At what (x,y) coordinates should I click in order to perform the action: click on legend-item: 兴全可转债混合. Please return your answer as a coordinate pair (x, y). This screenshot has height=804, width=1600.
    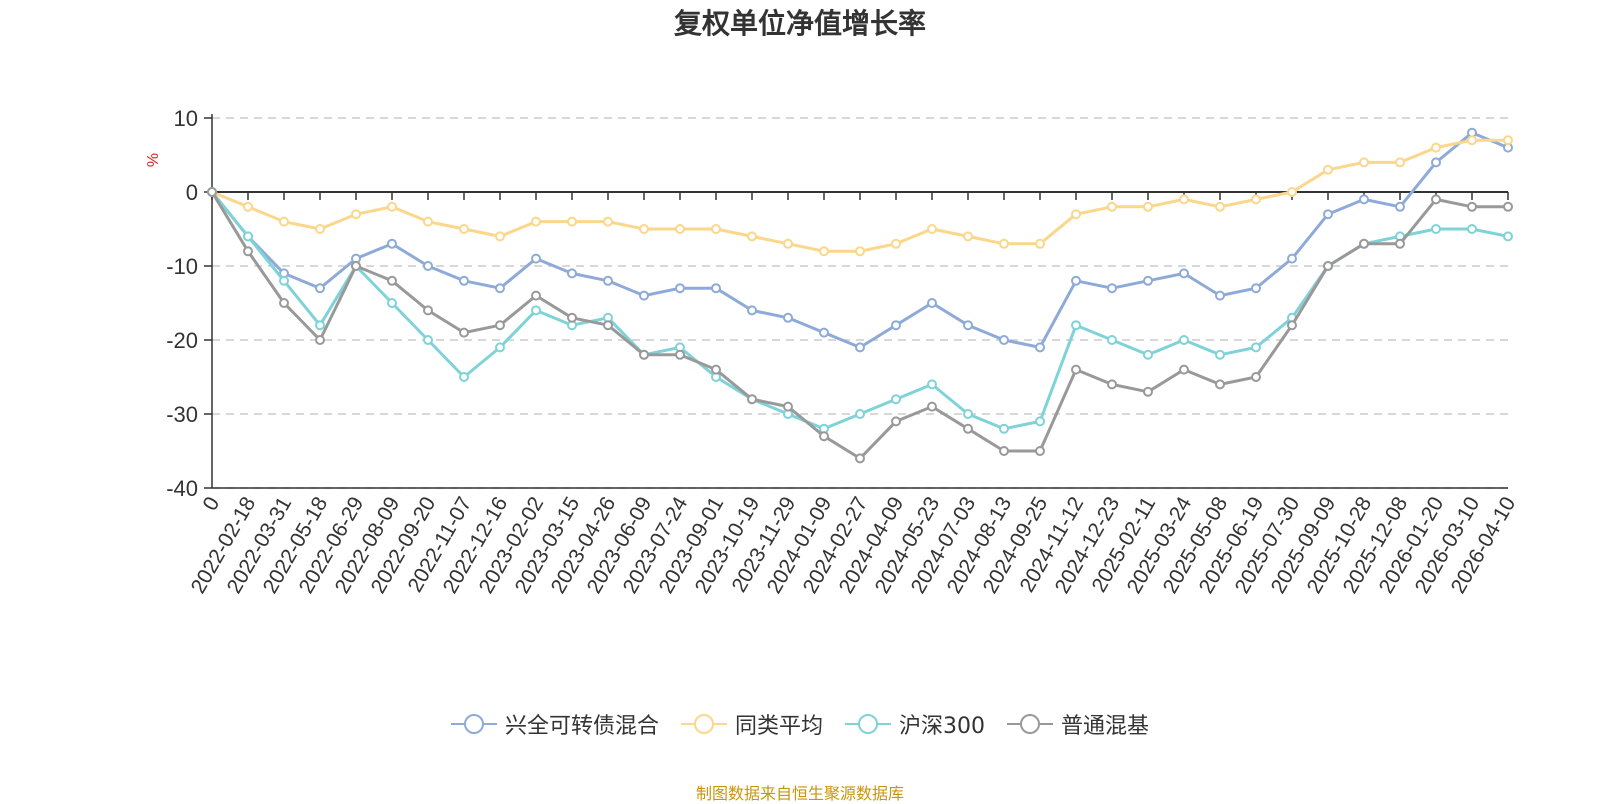
    Looking at the image, I should click on (554, 724).